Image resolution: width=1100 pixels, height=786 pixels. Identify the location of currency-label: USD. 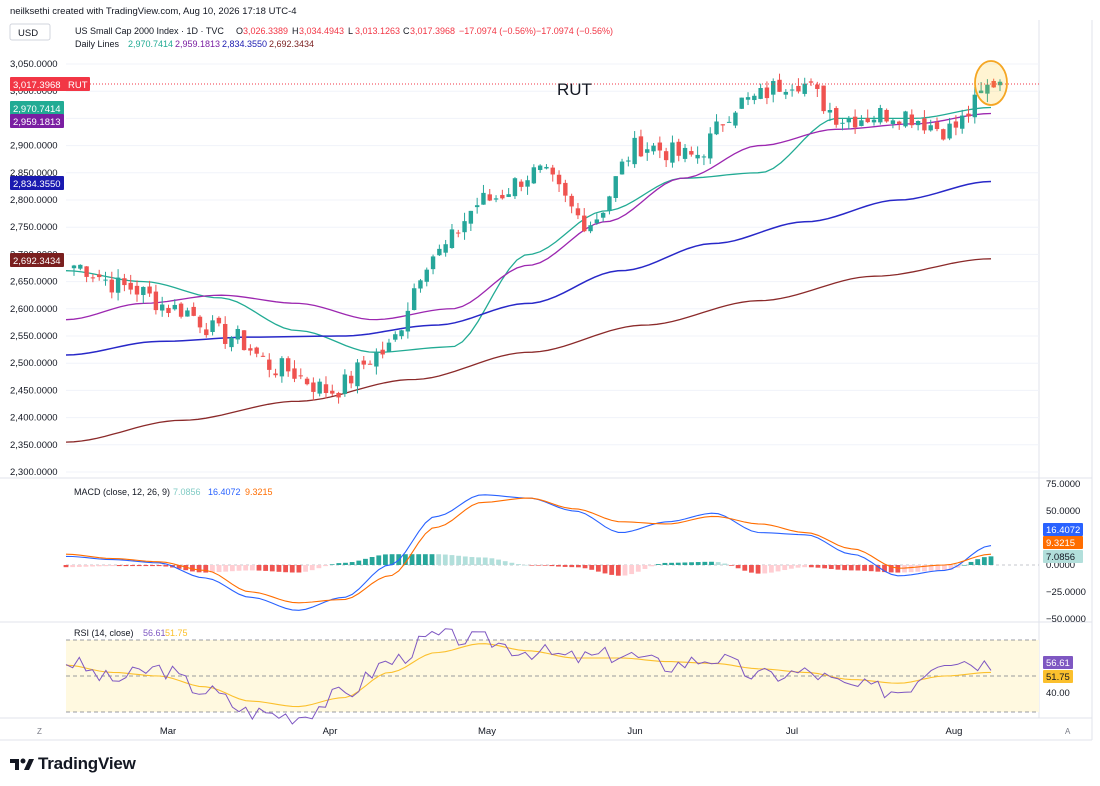
(28, 33).